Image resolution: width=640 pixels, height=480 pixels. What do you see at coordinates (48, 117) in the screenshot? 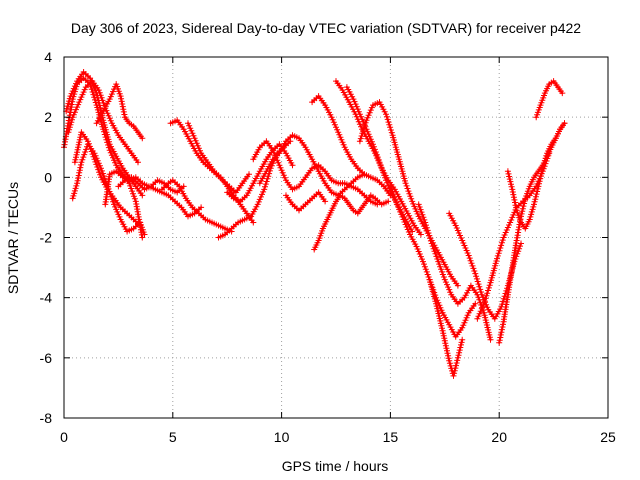
I see `y-tick-label: 2` at bounding box center [48, 117].